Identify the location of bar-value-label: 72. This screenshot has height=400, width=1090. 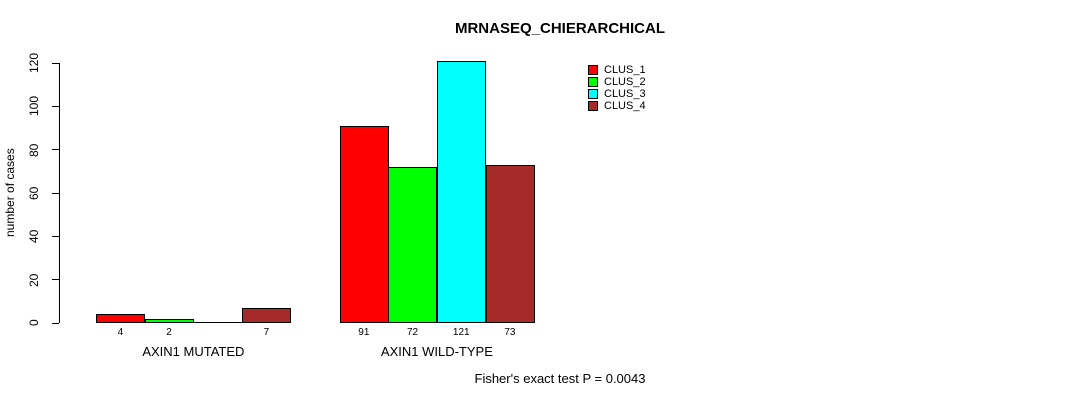
(412, 332).